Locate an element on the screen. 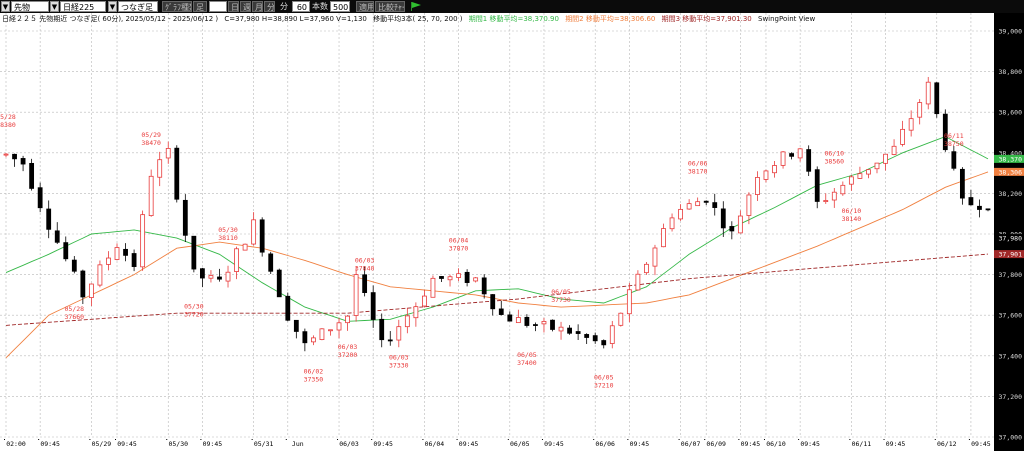  time-axis-tick: 06/12 is located at coordinates (947, 444).